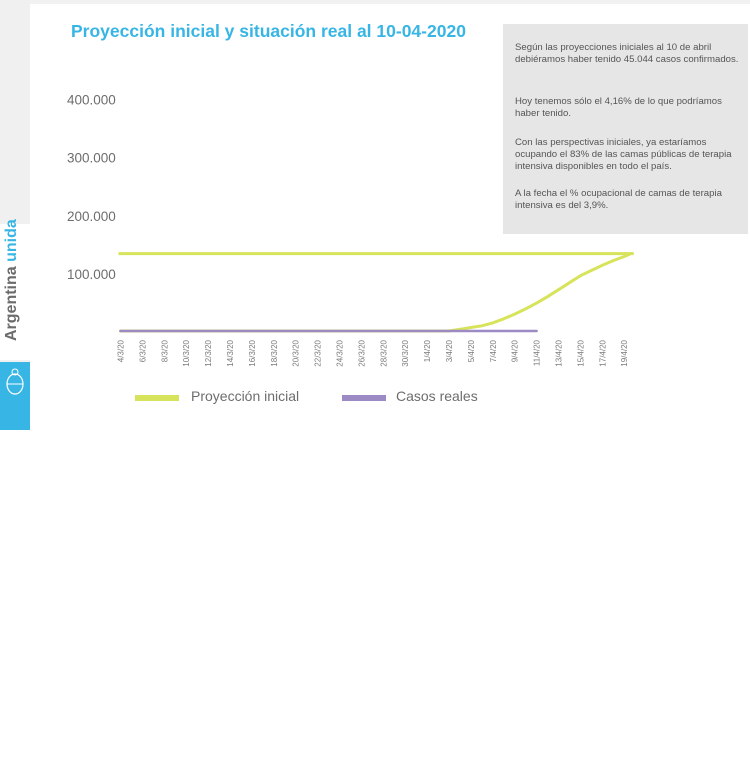  What do you see at coordinates (427, 350) in the screenshot?
I see `x-tick-label: 1/4/20` at bounding box center [427, 350].